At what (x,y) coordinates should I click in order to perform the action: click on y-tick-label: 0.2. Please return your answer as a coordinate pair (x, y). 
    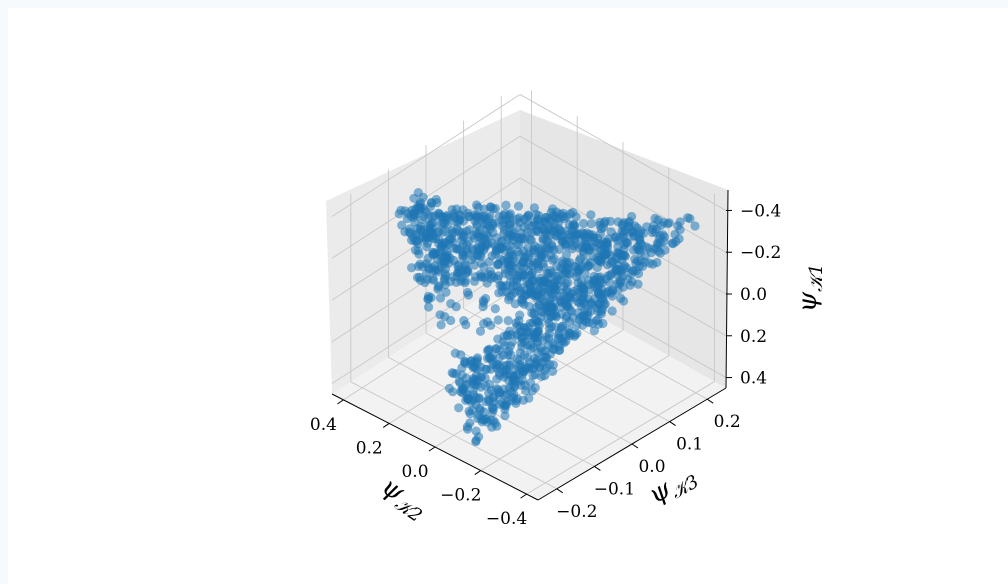
    Looking at the image, I should click on (727, 422).